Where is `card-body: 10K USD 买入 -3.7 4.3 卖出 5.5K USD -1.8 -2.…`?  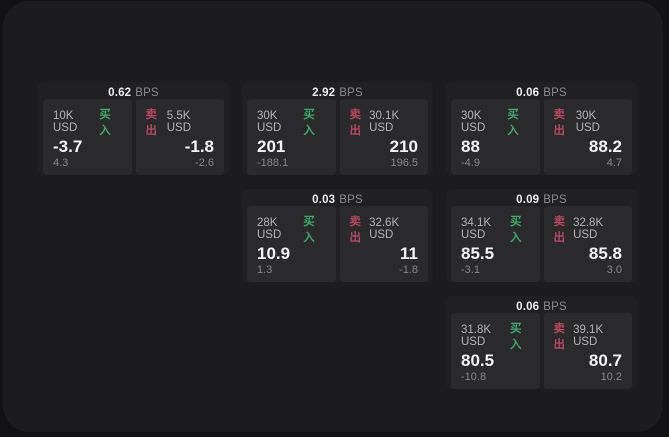 card-body: 10K USD 买入 -3.7 4.3 卖出 5.5K USD -1.8 -2.… is located at coordinates (133, 137).